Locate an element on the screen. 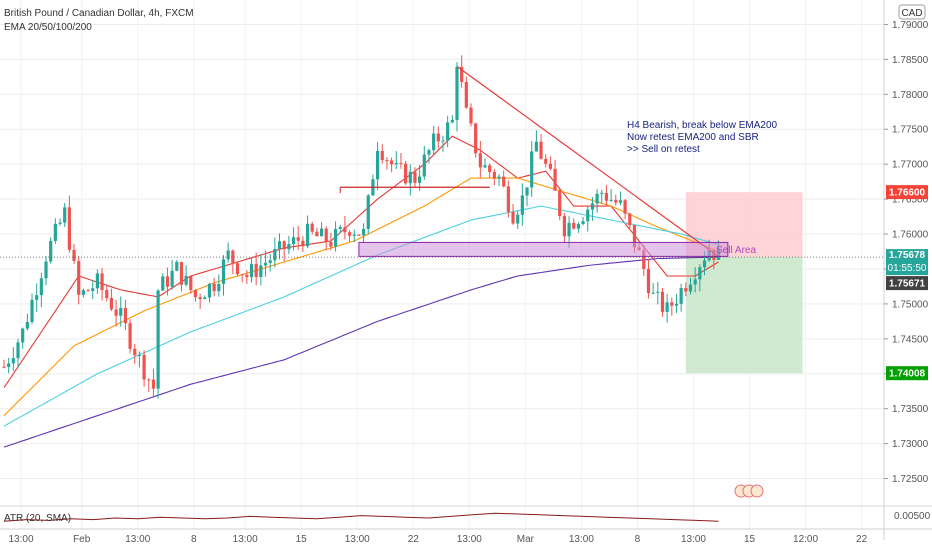  time-tick-label: 22 is located at coordinates (414, 539).